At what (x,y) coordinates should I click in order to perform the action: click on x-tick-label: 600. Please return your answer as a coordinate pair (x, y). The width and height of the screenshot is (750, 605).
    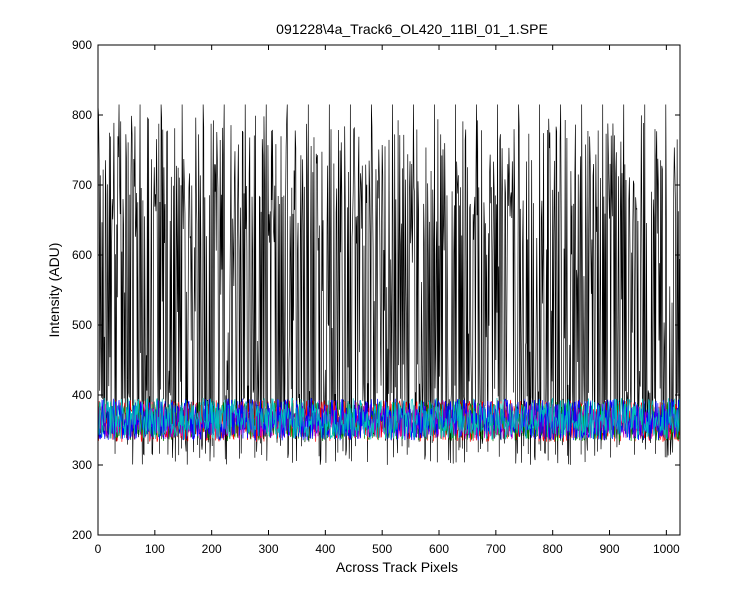
    Looking at the image, I should click on (439, 549).